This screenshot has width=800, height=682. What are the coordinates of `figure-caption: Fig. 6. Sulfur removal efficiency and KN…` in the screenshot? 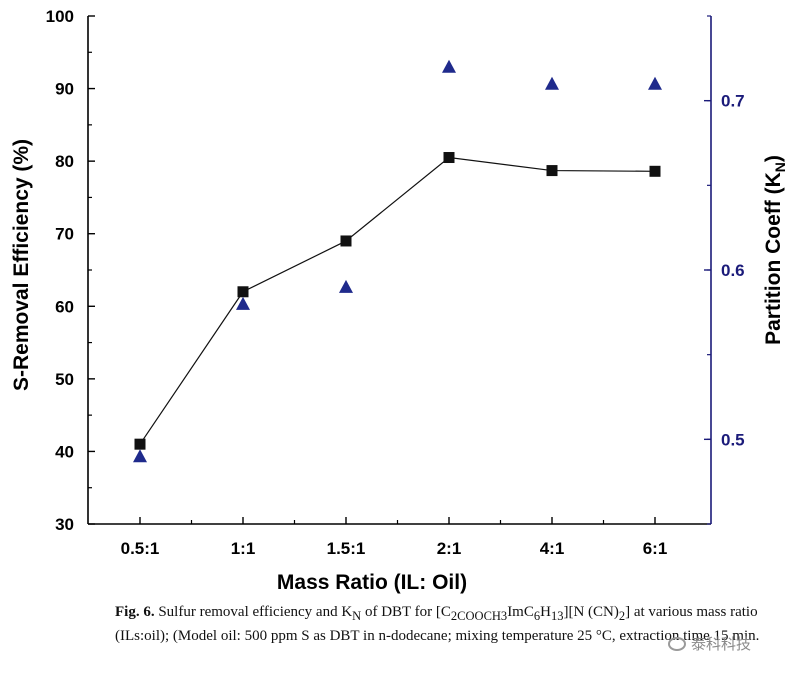 It's located at (450, 624).